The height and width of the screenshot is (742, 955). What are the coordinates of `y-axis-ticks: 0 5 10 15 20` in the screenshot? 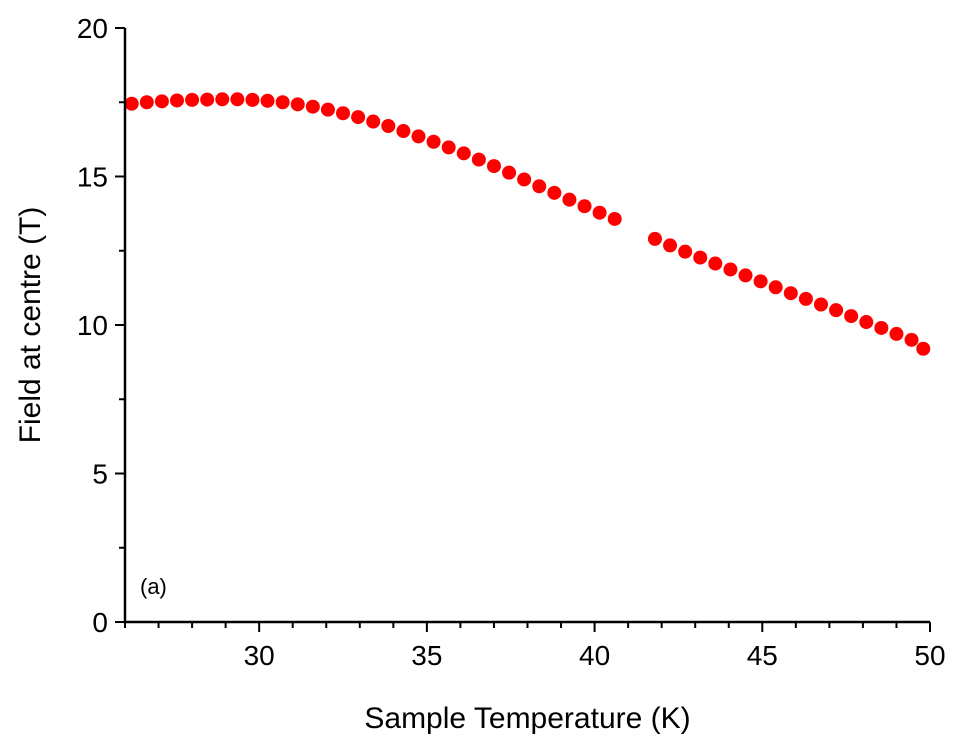 It's located at (101, 325).